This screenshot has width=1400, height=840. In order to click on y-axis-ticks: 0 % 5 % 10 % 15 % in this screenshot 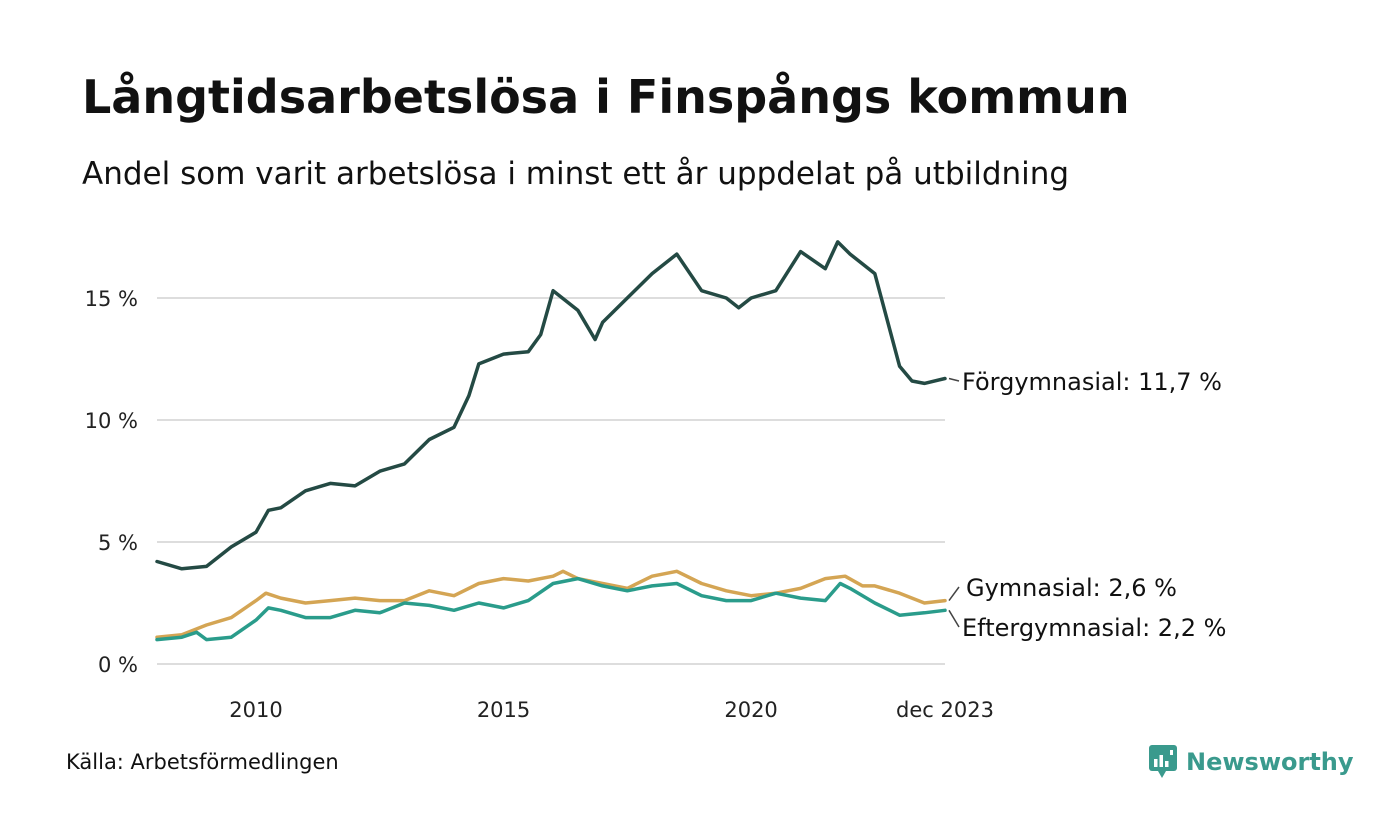, I will do `click(111, 482)`.